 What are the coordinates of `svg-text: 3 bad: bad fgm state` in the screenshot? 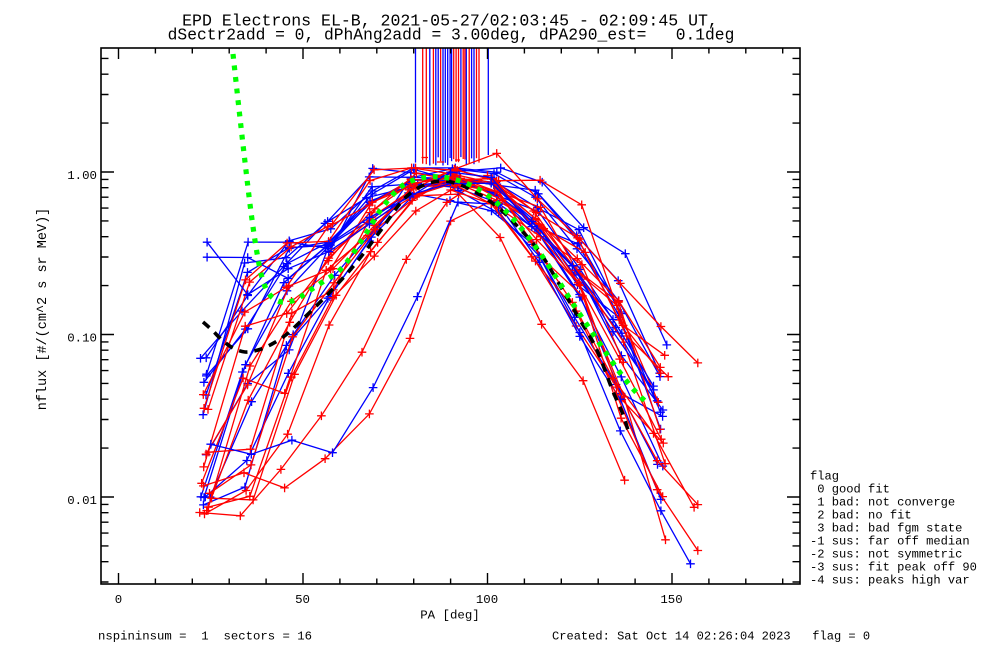 It's located at (886, 529).